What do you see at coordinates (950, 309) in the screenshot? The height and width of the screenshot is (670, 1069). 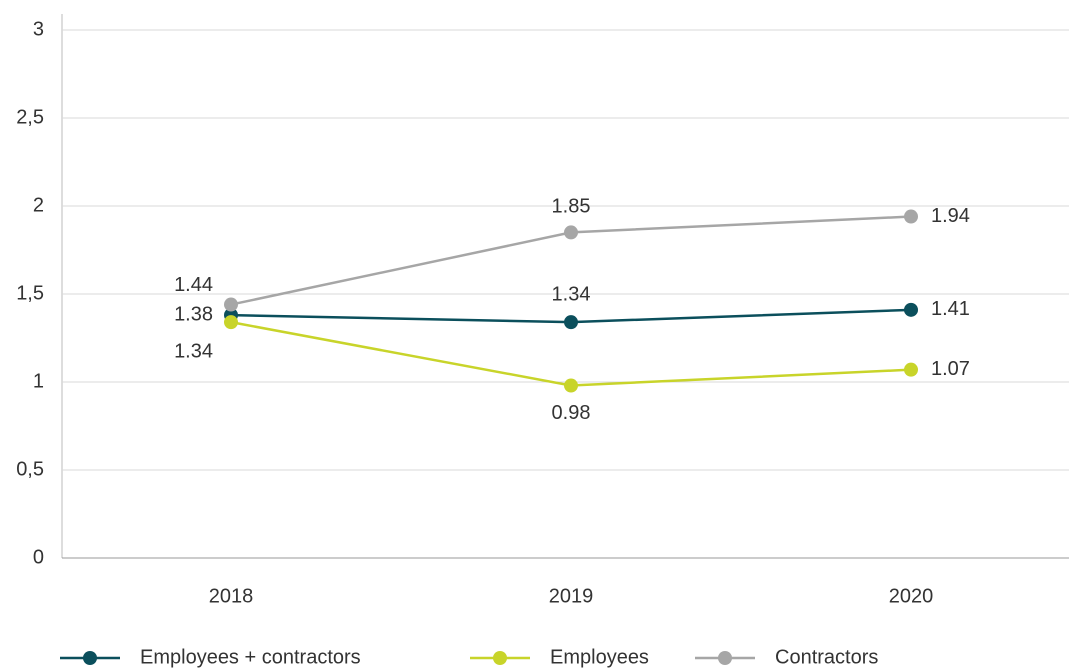 I see `data-label: 1.41` at bounding box center [950, 309].